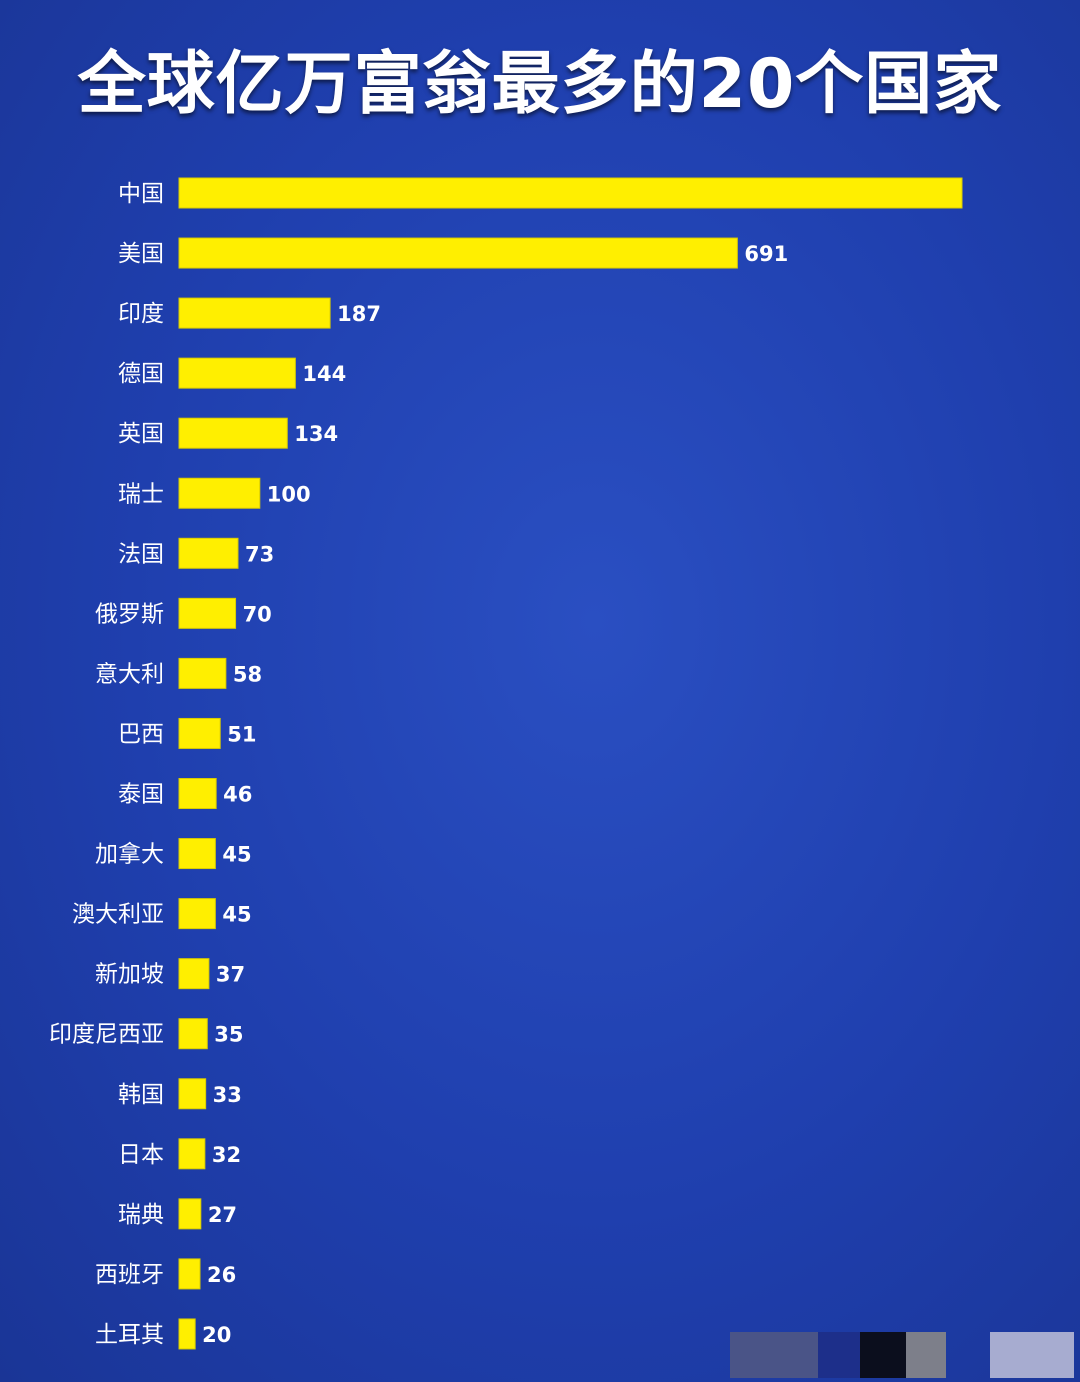 This screenshot has height=1382, width=1080. I want to click on category-label: 印度尼西亚, so click(106, 1035).